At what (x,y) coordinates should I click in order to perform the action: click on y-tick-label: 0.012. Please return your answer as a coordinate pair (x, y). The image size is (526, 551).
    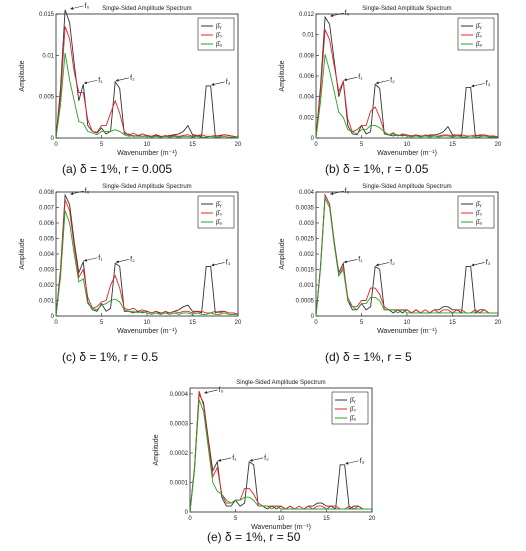
    Looking at the image, I should click on (307, 15).